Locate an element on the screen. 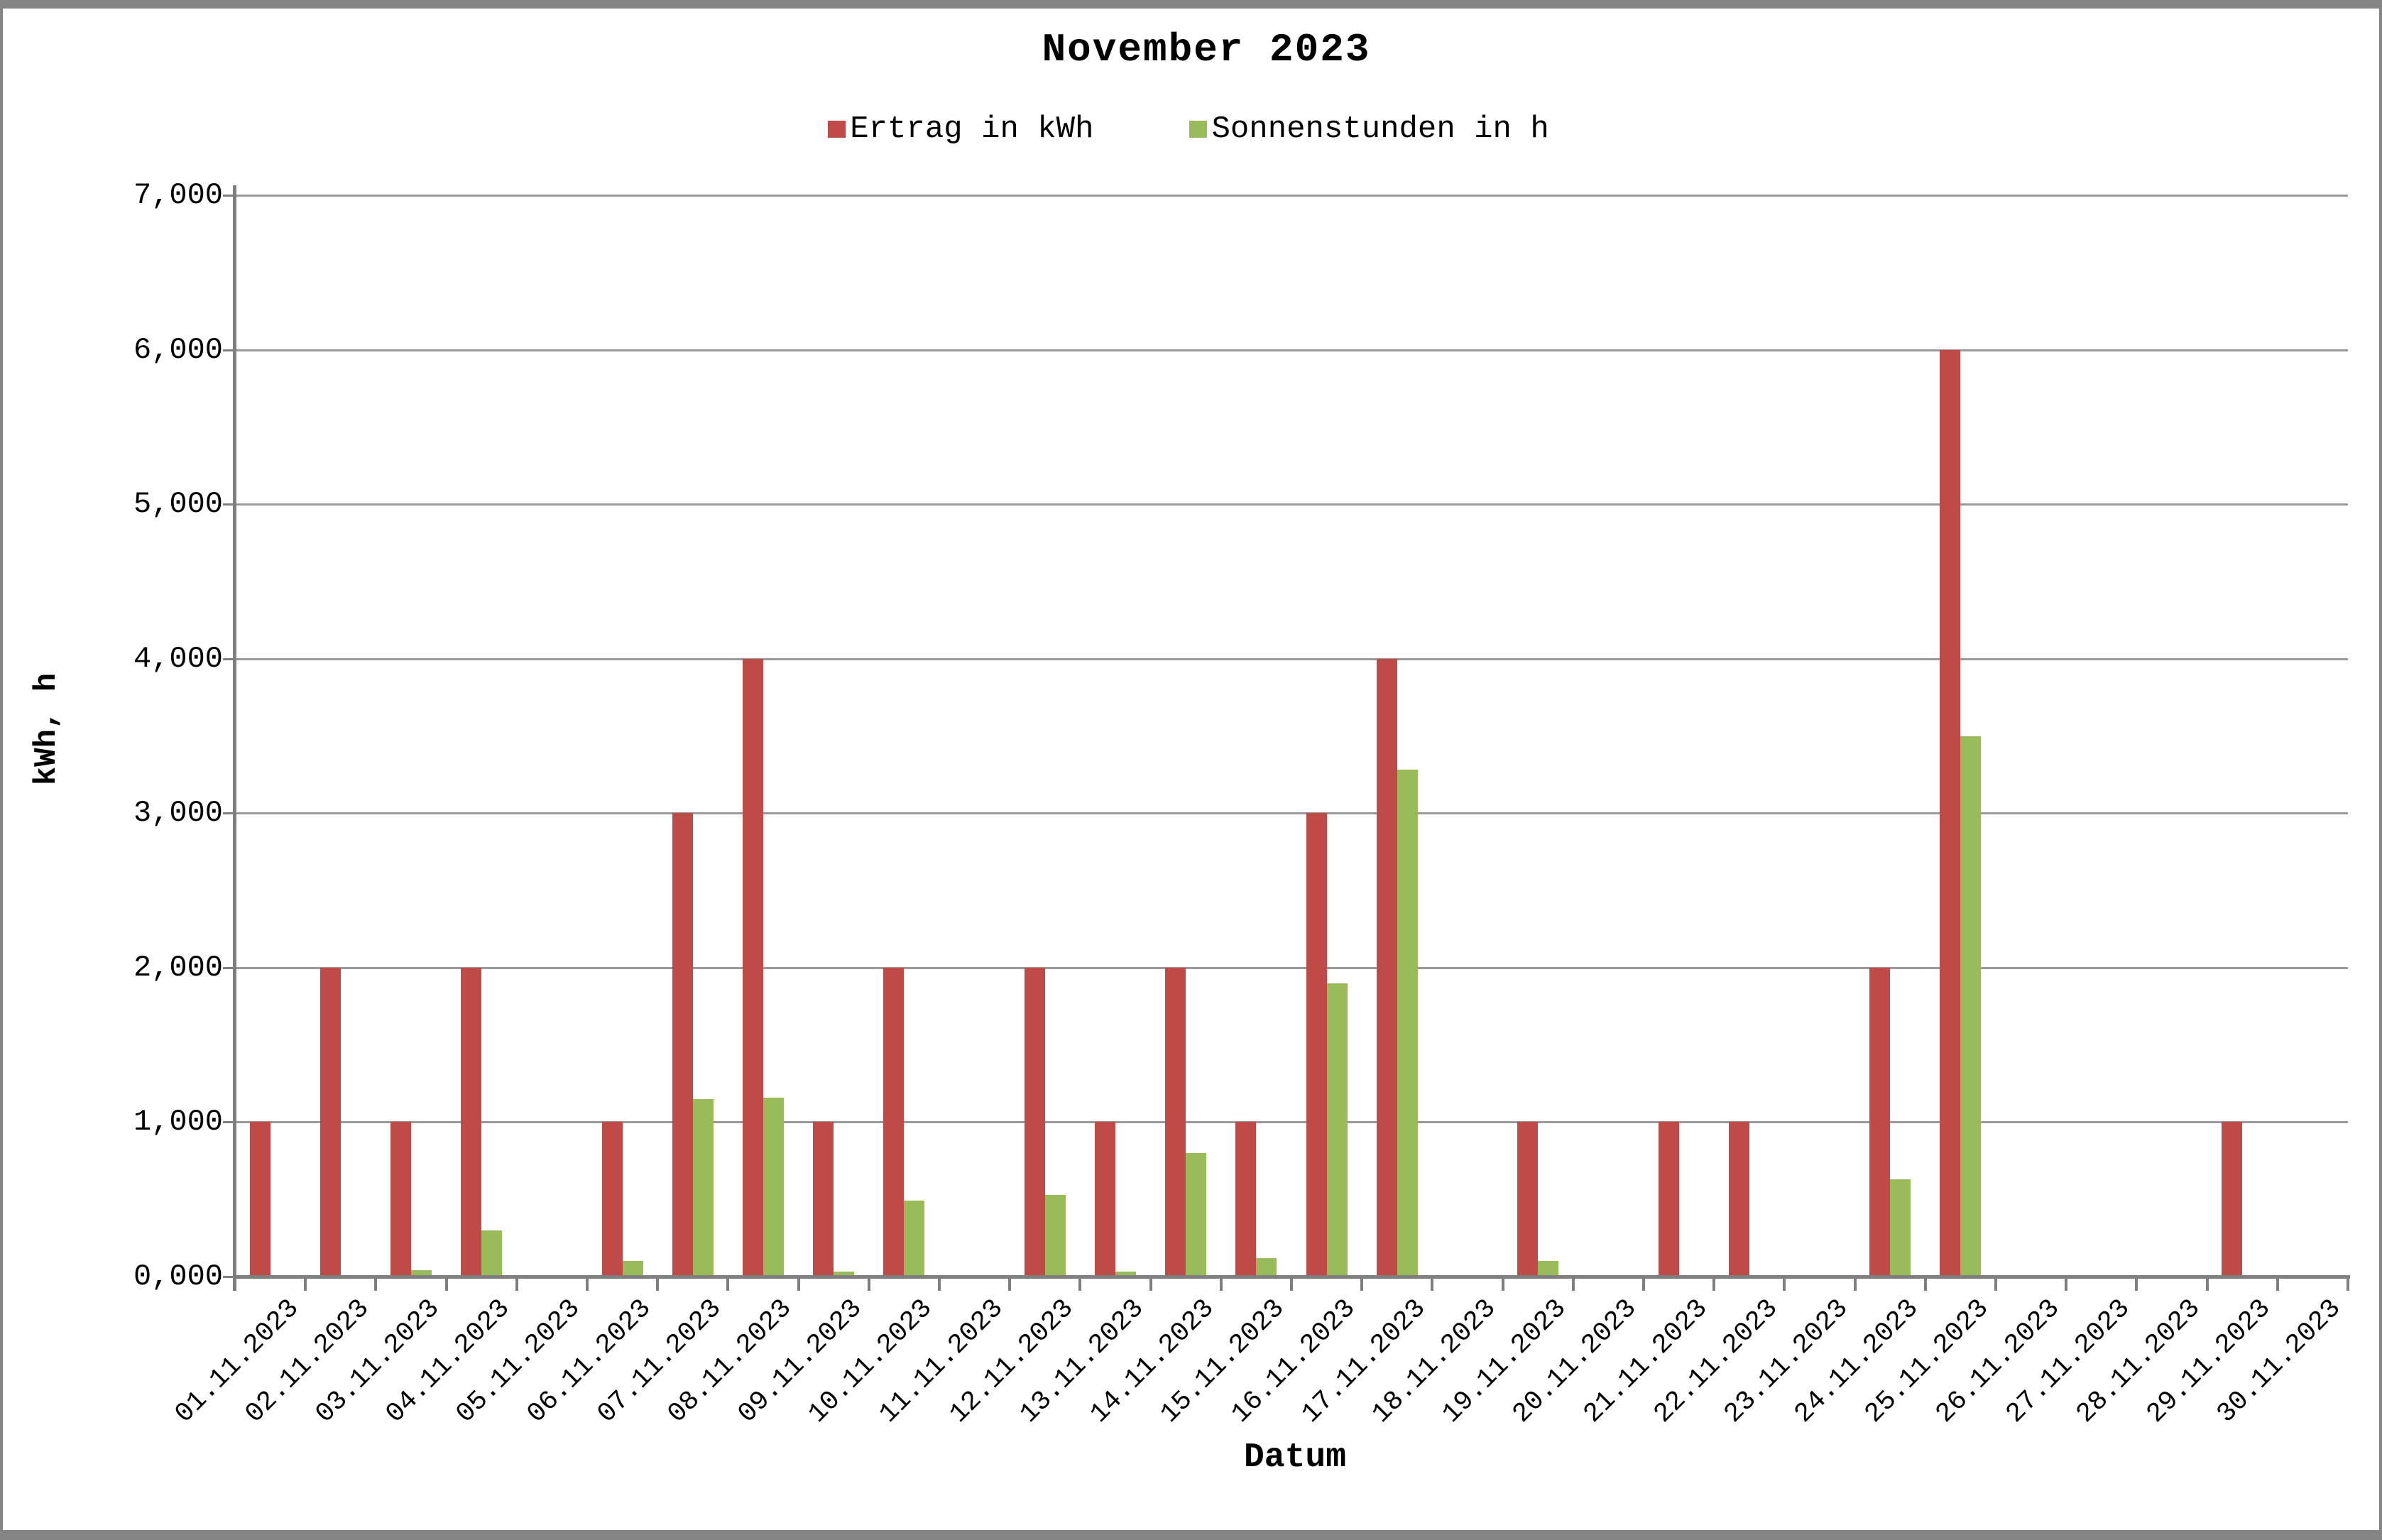 This screenshot has width=2382, height=1540. bar-sonnenstunden-24.11.2023 is located at coordinates (1900, 1228).